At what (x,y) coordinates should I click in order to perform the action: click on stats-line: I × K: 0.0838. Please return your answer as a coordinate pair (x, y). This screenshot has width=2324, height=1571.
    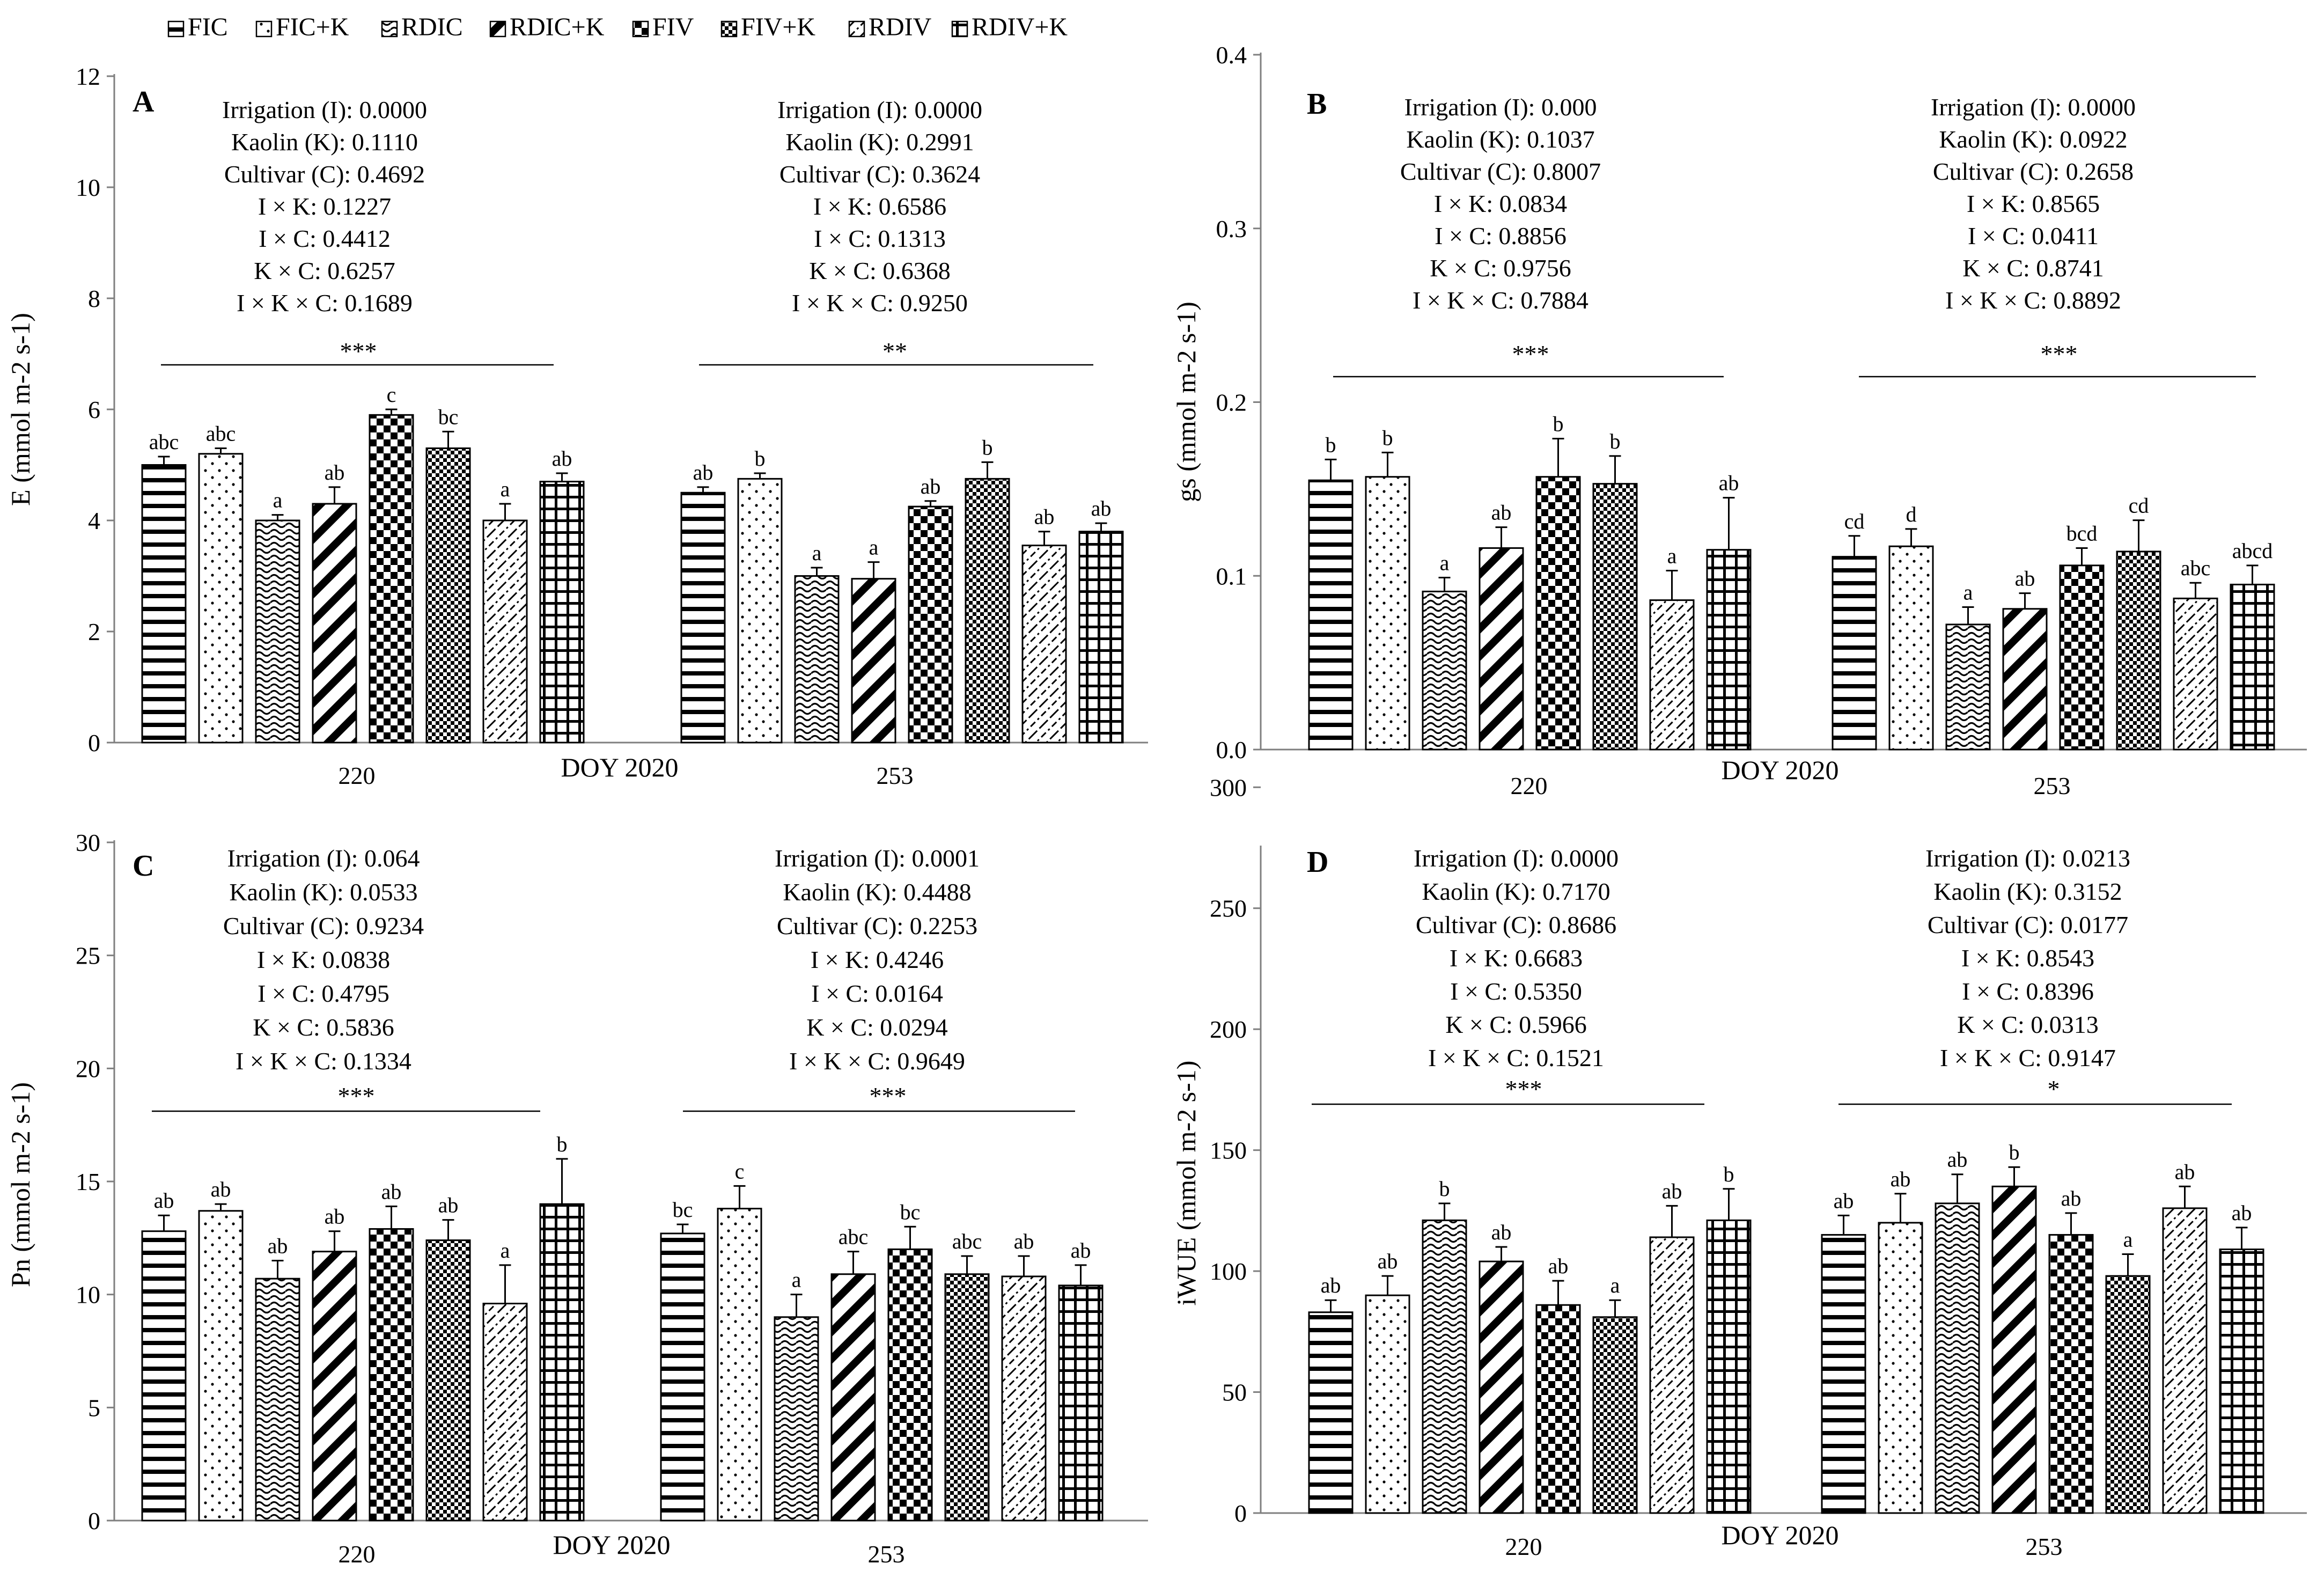
    Looking at the image, I should click on (323, 960).